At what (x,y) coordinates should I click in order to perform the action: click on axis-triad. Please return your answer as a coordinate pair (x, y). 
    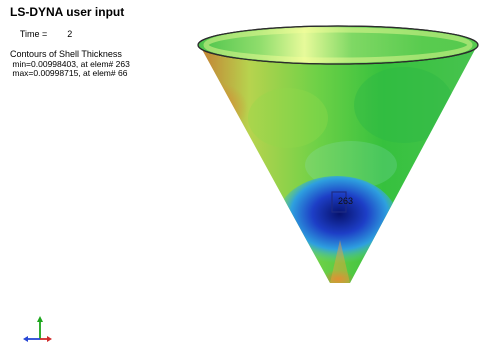
    Looking at the image, I should click on (37, 329).